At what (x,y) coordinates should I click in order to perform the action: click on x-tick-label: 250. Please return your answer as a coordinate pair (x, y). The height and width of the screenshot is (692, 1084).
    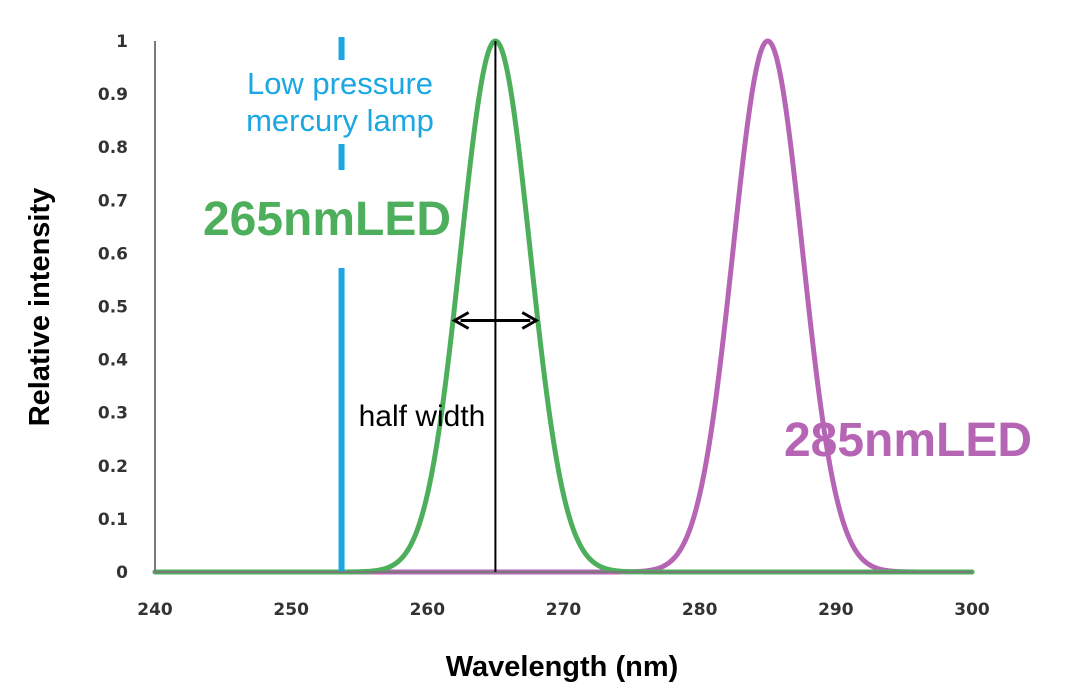
    Looking at the image, I should click on (291, 610).